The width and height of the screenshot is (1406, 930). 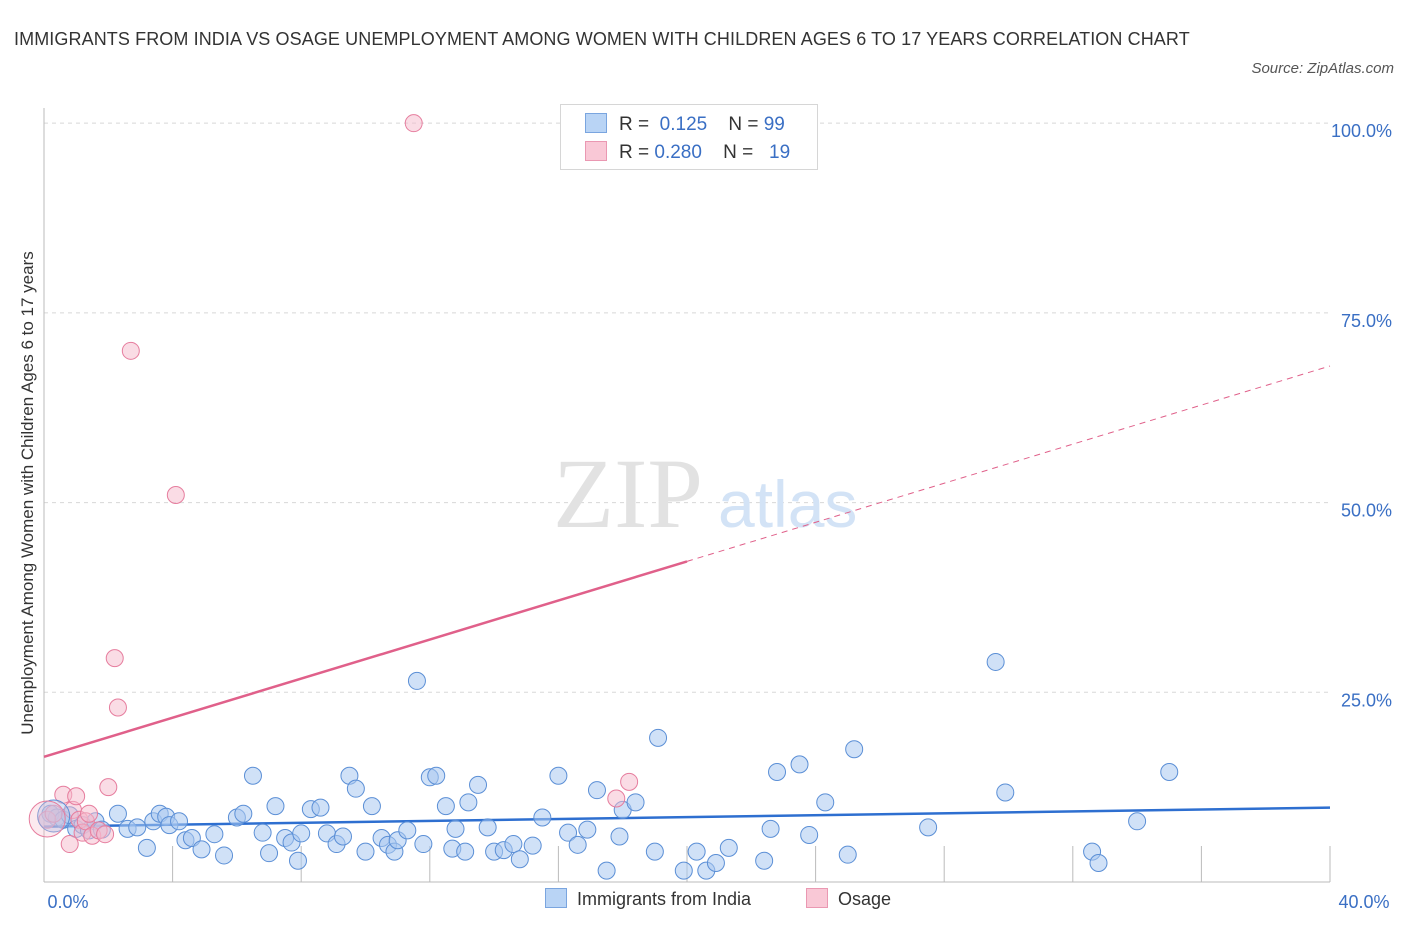 What do you see at coordinates (664, 899) in the screenshot?
I see `bottom-legend-label-india: Immigrants from India` at bounding box center [664, 899].